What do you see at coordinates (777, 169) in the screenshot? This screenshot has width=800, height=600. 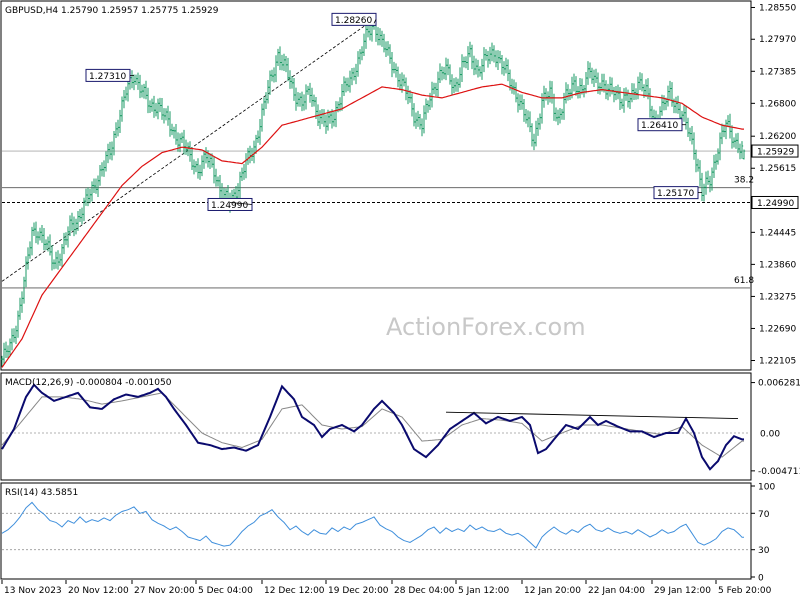 I see `y-tick-label: 1.25615` at bounding box center [777, 169].